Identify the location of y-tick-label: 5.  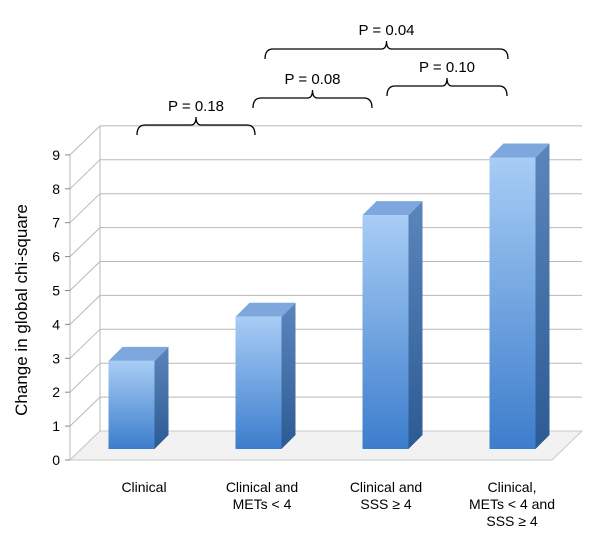
(56, 291).